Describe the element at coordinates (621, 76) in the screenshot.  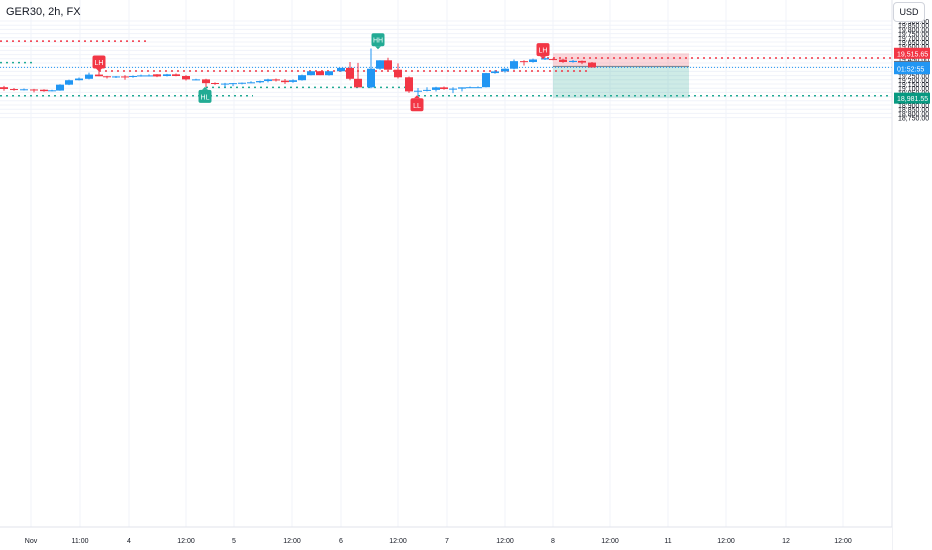
I see `position-zones` at that location.